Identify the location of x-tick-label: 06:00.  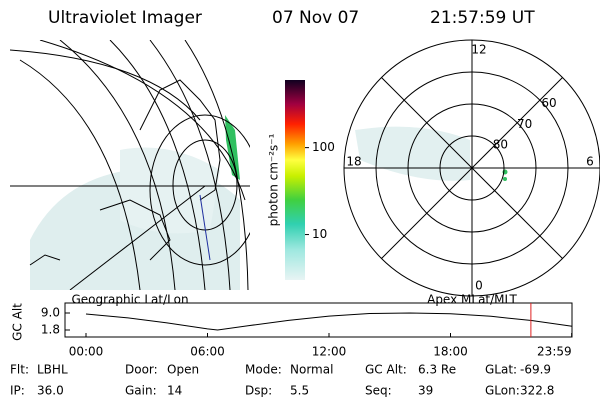
(207, 352).